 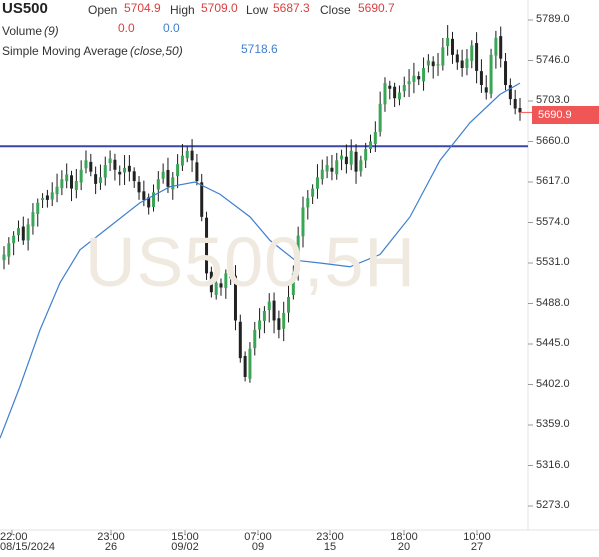 I want to click on y-tick-label: 5402.0, so click(x=553, y=383).